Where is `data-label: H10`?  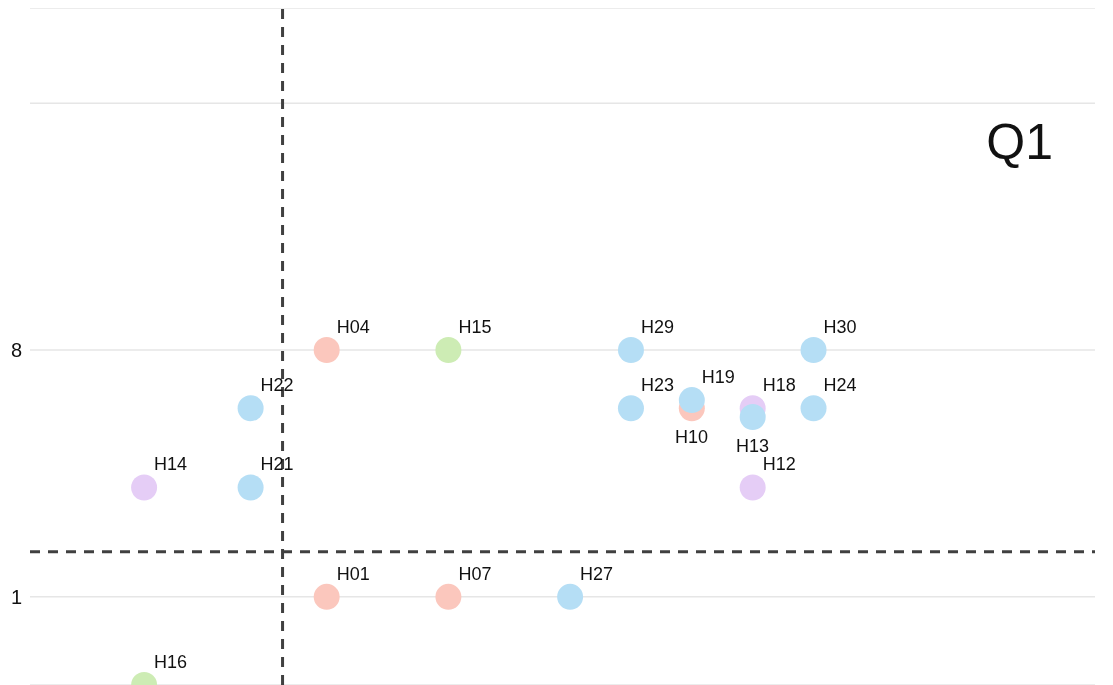 data-label: H10 is located at coordinates (692, 436).